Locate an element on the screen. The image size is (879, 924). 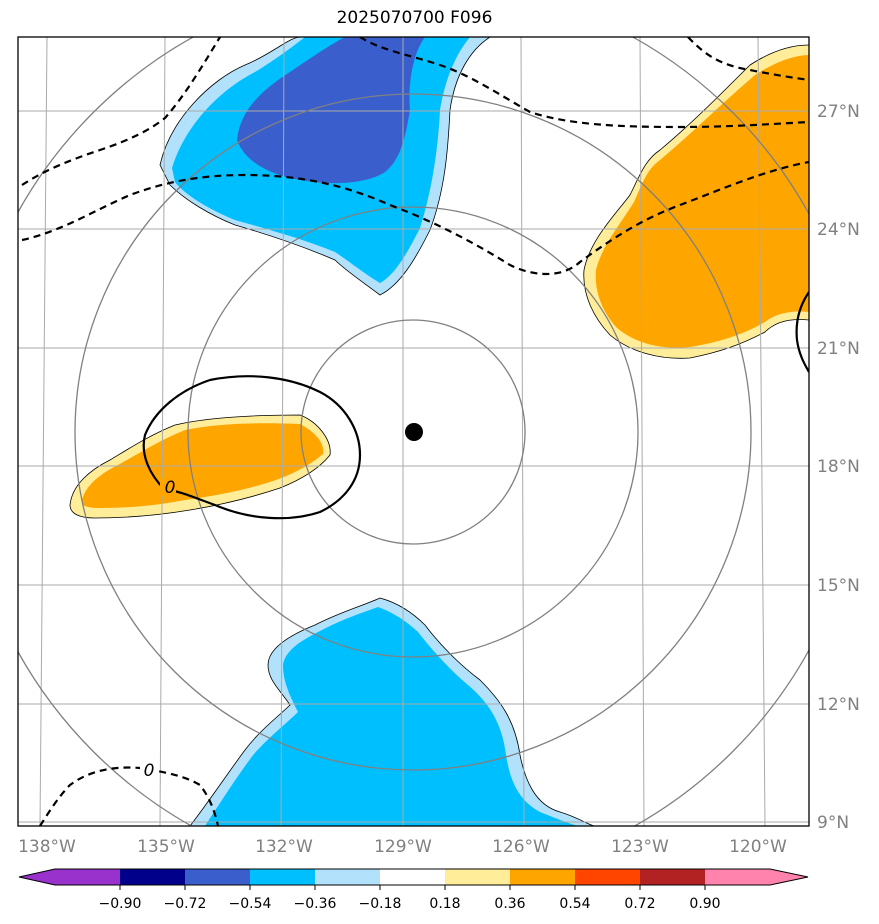
colorbar-tick-label: 0.90 is located at coordinates (704, 904).